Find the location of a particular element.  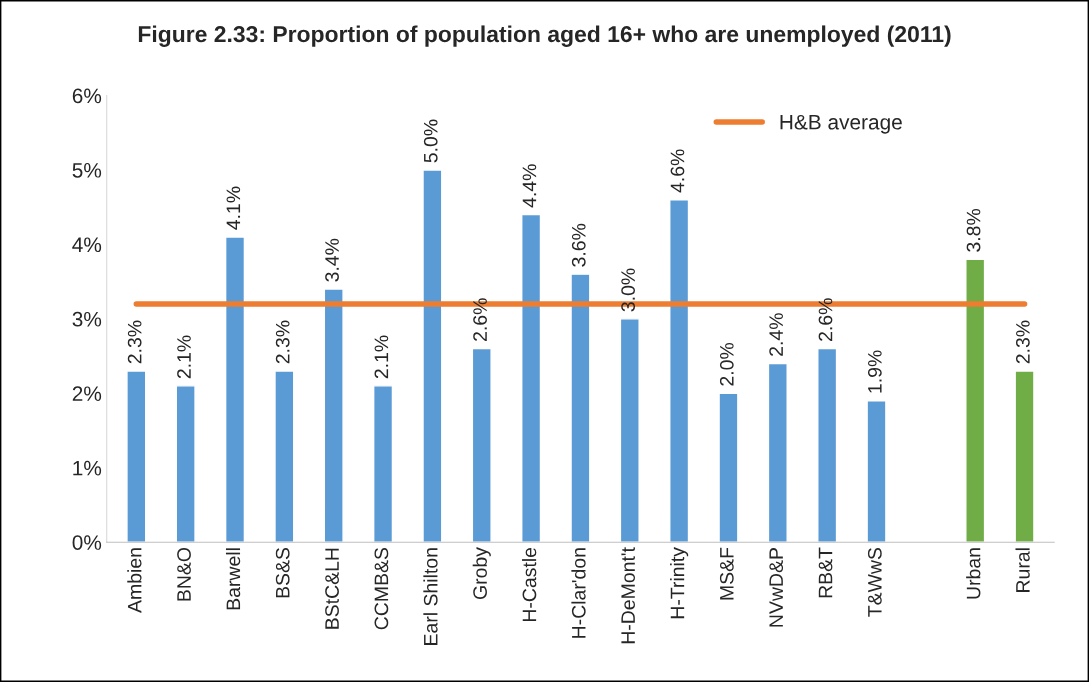

x-tick-label: H-DeMont't is located at coordinates (628, 595).